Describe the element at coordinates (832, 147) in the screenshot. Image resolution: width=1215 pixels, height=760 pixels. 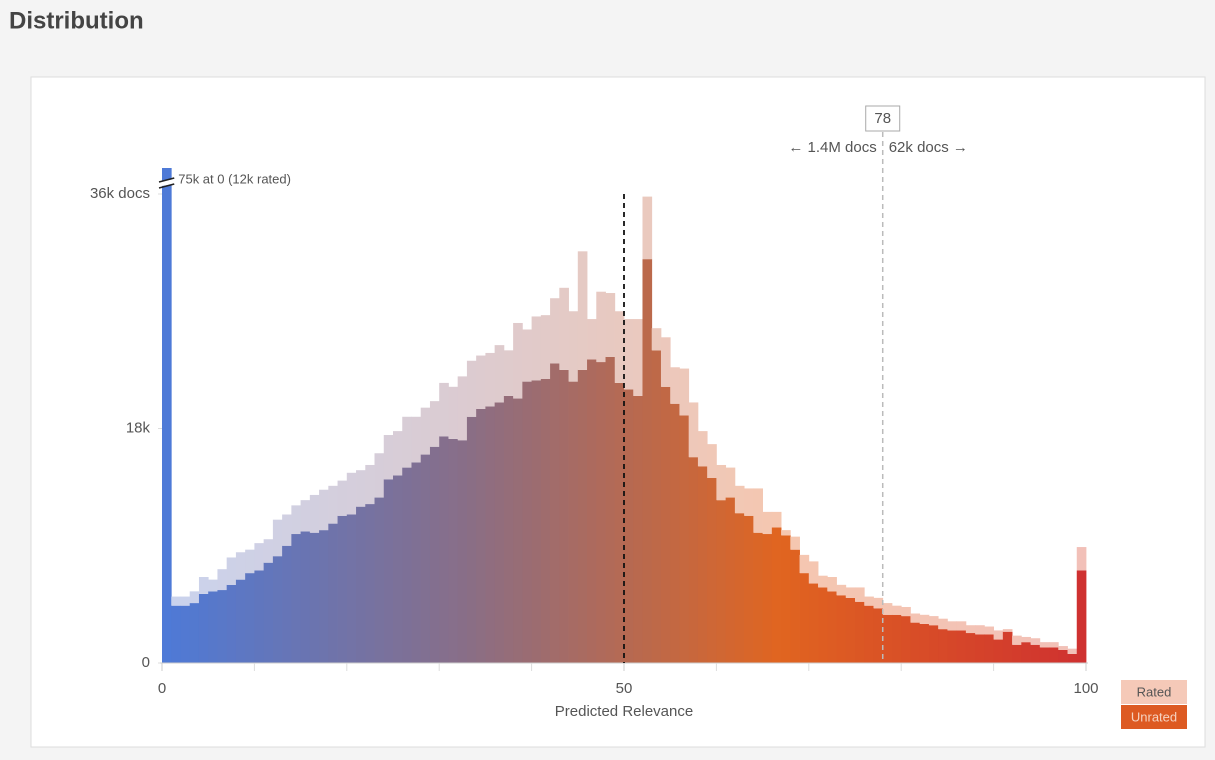
I see `cutoff-left: ← 1.4M docs` at that location.